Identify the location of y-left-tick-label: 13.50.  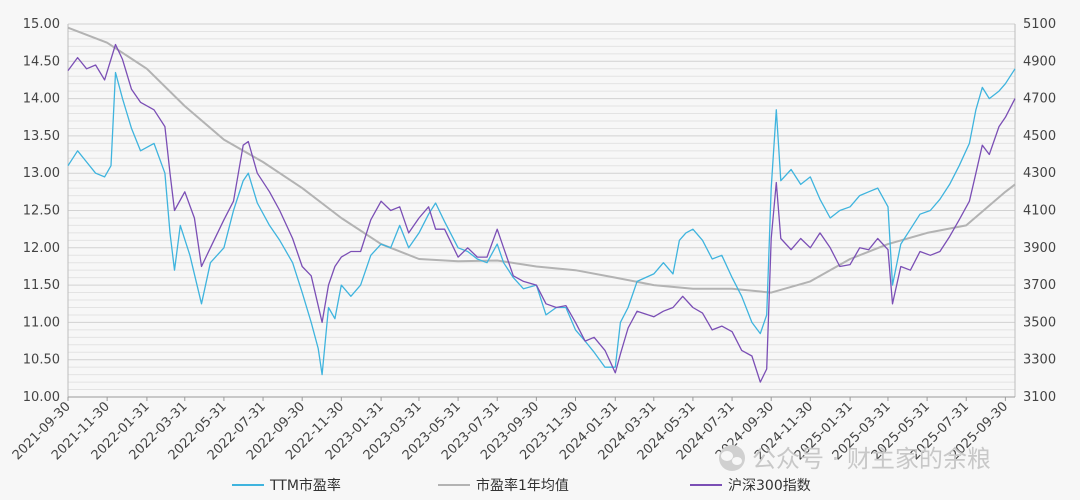
(41, 136).